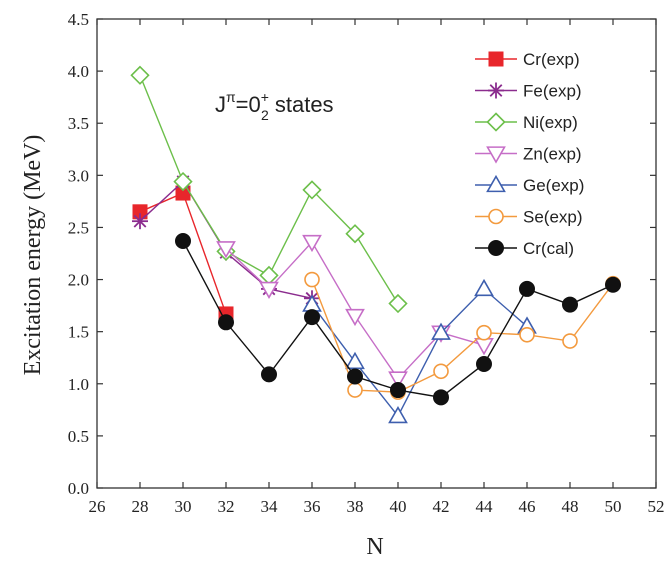 The width and height of the screenshot is (668, 566). I want to click on y-tick-label: 1.5, so click(78, 332).